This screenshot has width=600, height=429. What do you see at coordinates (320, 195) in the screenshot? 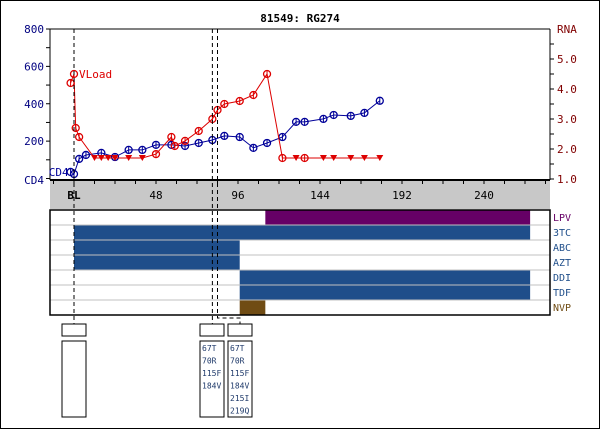
I see `x-tick-label: 144` at bounding box center [320, 195].